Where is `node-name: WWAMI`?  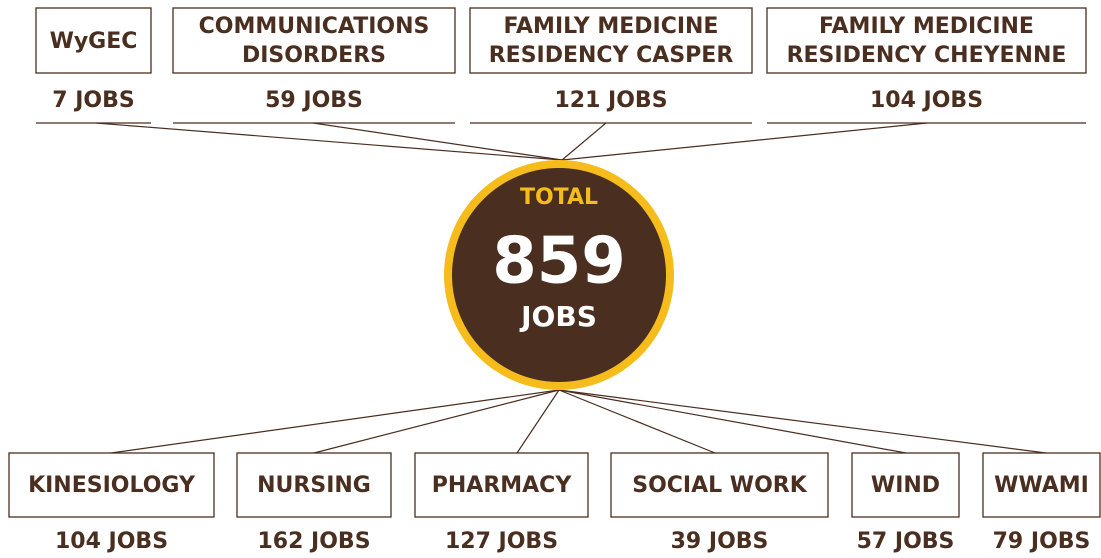 node-name: WWAMI is located at coordinates (1041, 485).